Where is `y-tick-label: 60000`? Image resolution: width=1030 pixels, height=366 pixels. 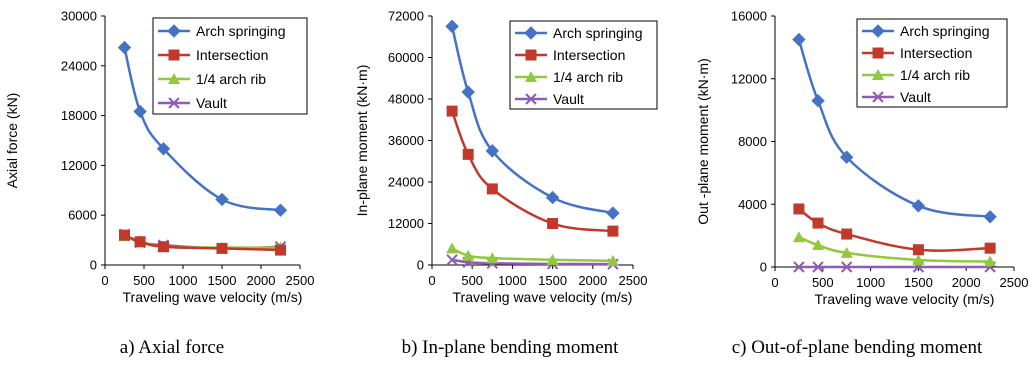
y-tick-label: 60000 is located at coordinates (406, 57).